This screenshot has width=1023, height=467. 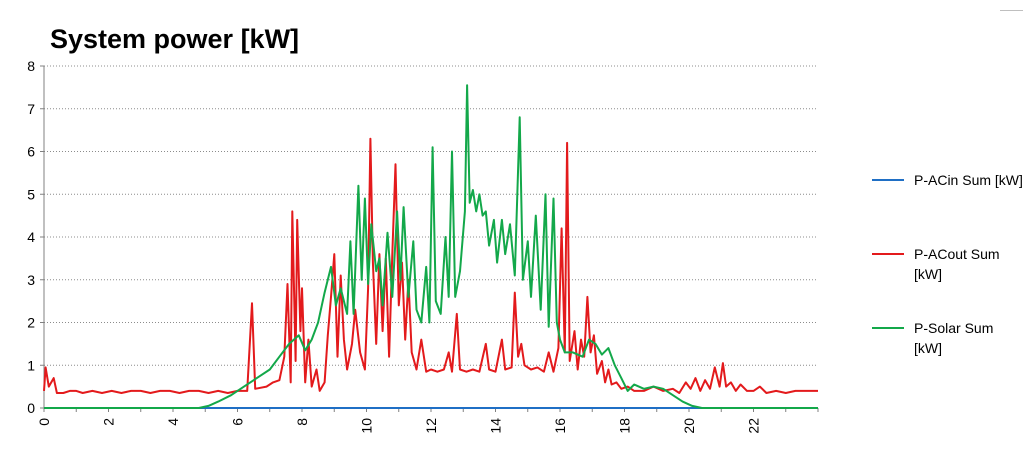 I want to click on y-tick-label-7: 7, so click(x=31, y=109).